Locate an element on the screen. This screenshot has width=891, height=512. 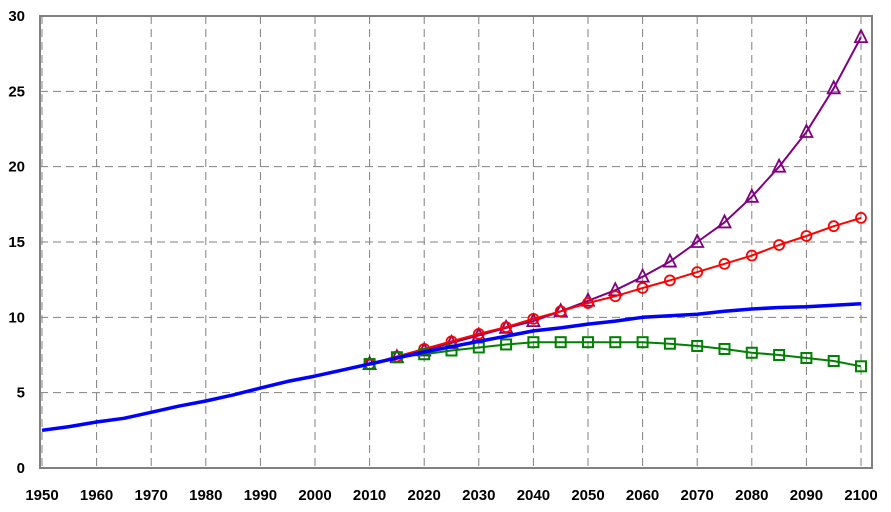
y-tick-label: 5 is located at coordinates (21, 393).